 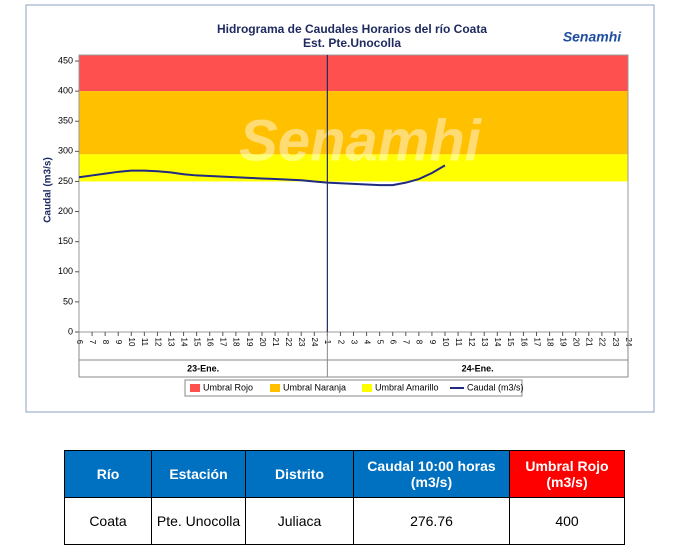 I want to click on data-line, so click(x=262, y=175).